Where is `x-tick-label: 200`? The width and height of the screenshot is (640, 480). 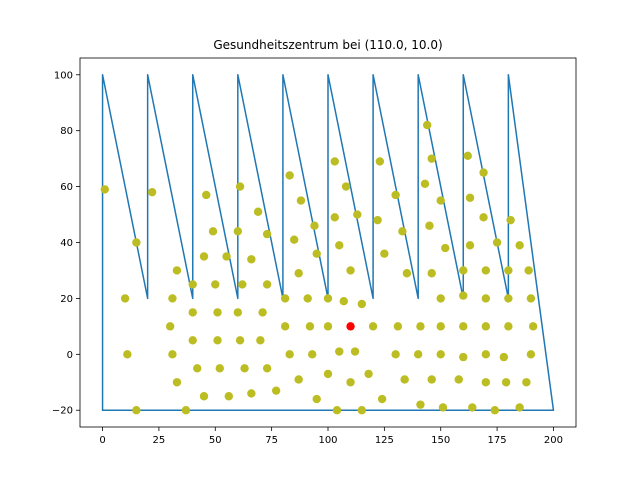
x-tick-label: 200 is located at coordinates (553, 440).